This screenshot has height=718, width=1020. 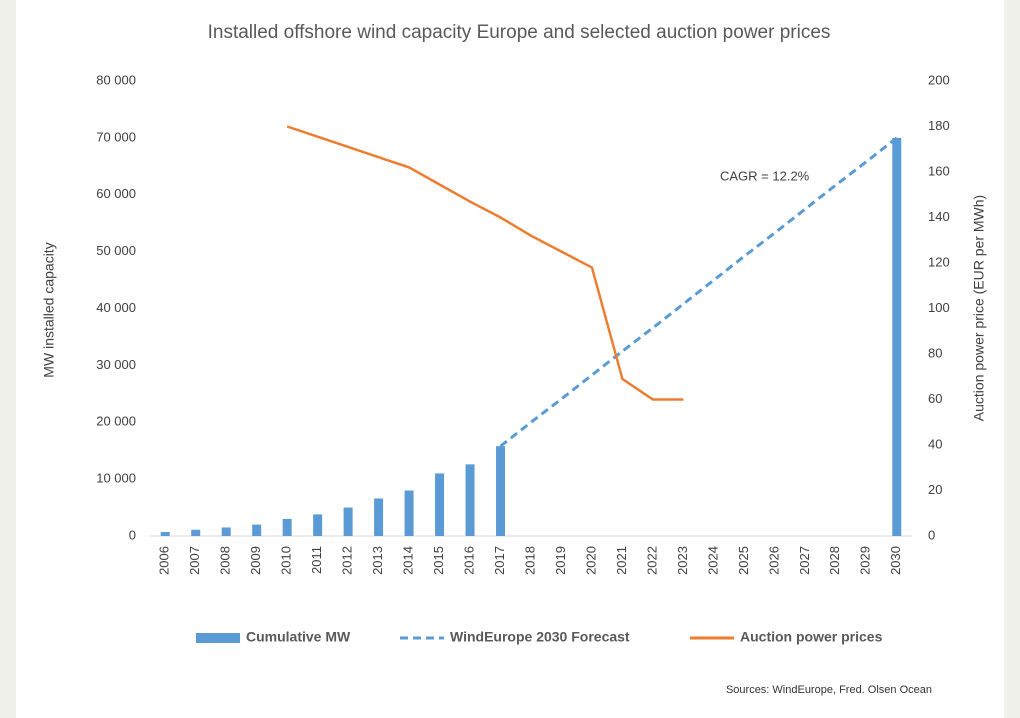 What do you see at coordinates (116, 307) in the screenshot?
I see `y-tick-label: 40 000` at bounding box center [116, 307].